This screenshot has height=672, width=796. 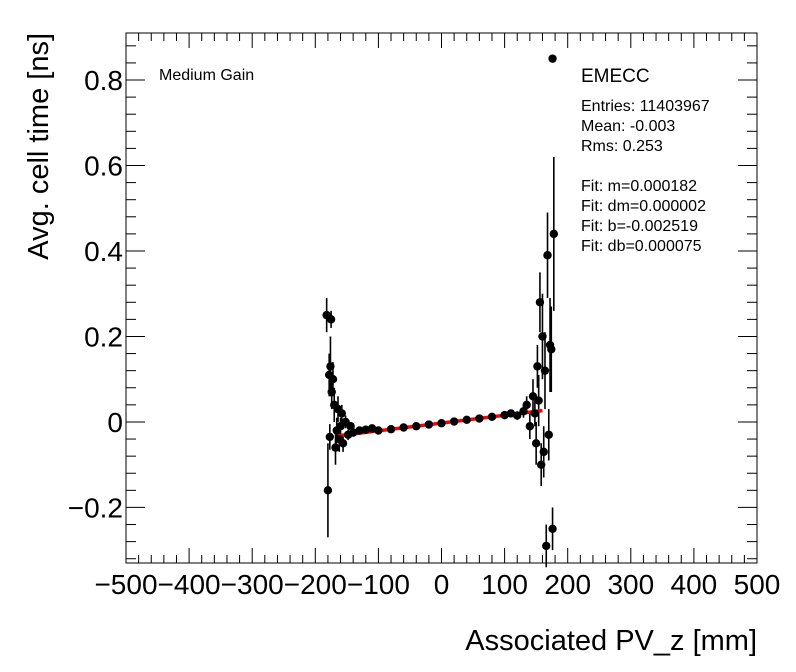 What do you see at coordinates (103, 251) in the screenshot?
I see `y-tick-label: 0.4` at bounding box center [103, 251].